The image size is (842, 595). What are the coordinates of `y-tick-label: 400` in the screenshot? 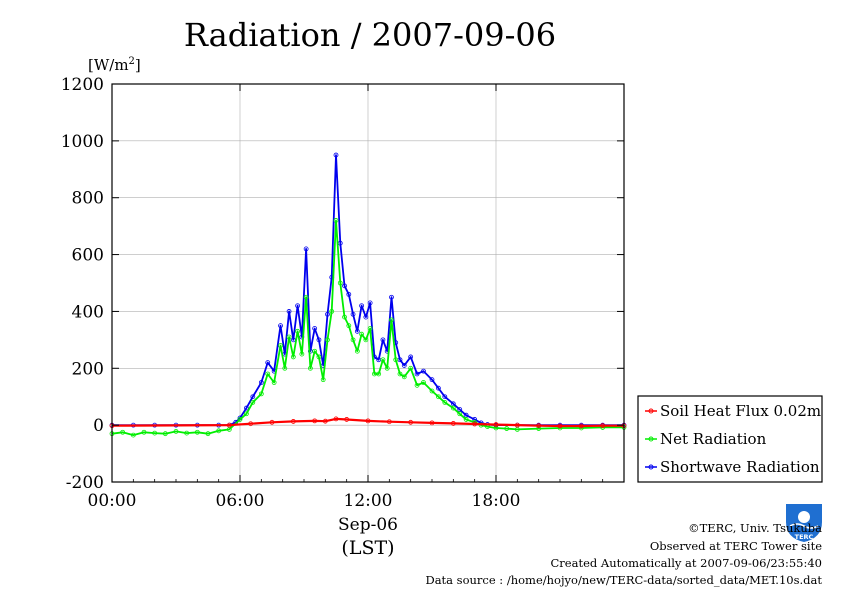 It's located at (88, 312).